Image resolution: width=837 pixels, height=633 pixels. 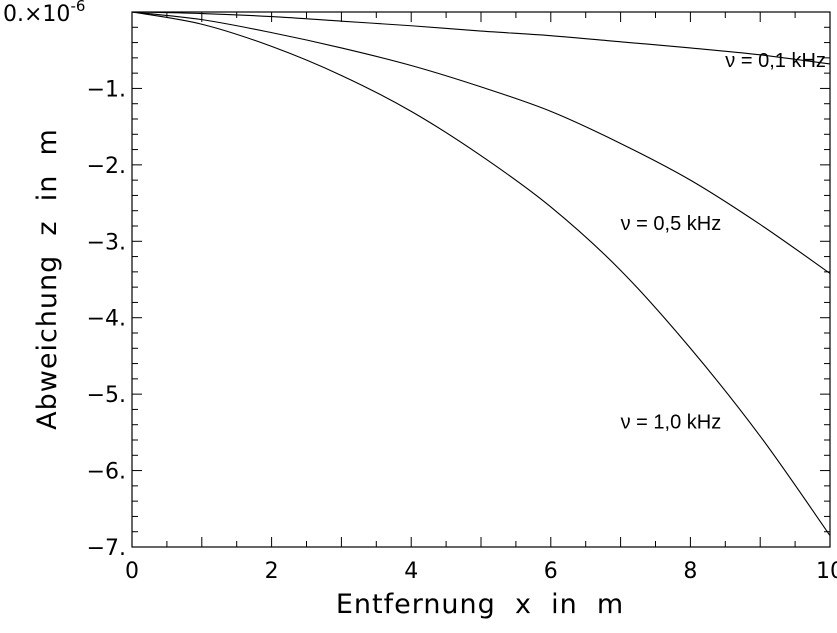 What do you see at coordinates (411, 571) in the screenshot?
I see `x-tick-label: 4` at bounding box center [411, 571].